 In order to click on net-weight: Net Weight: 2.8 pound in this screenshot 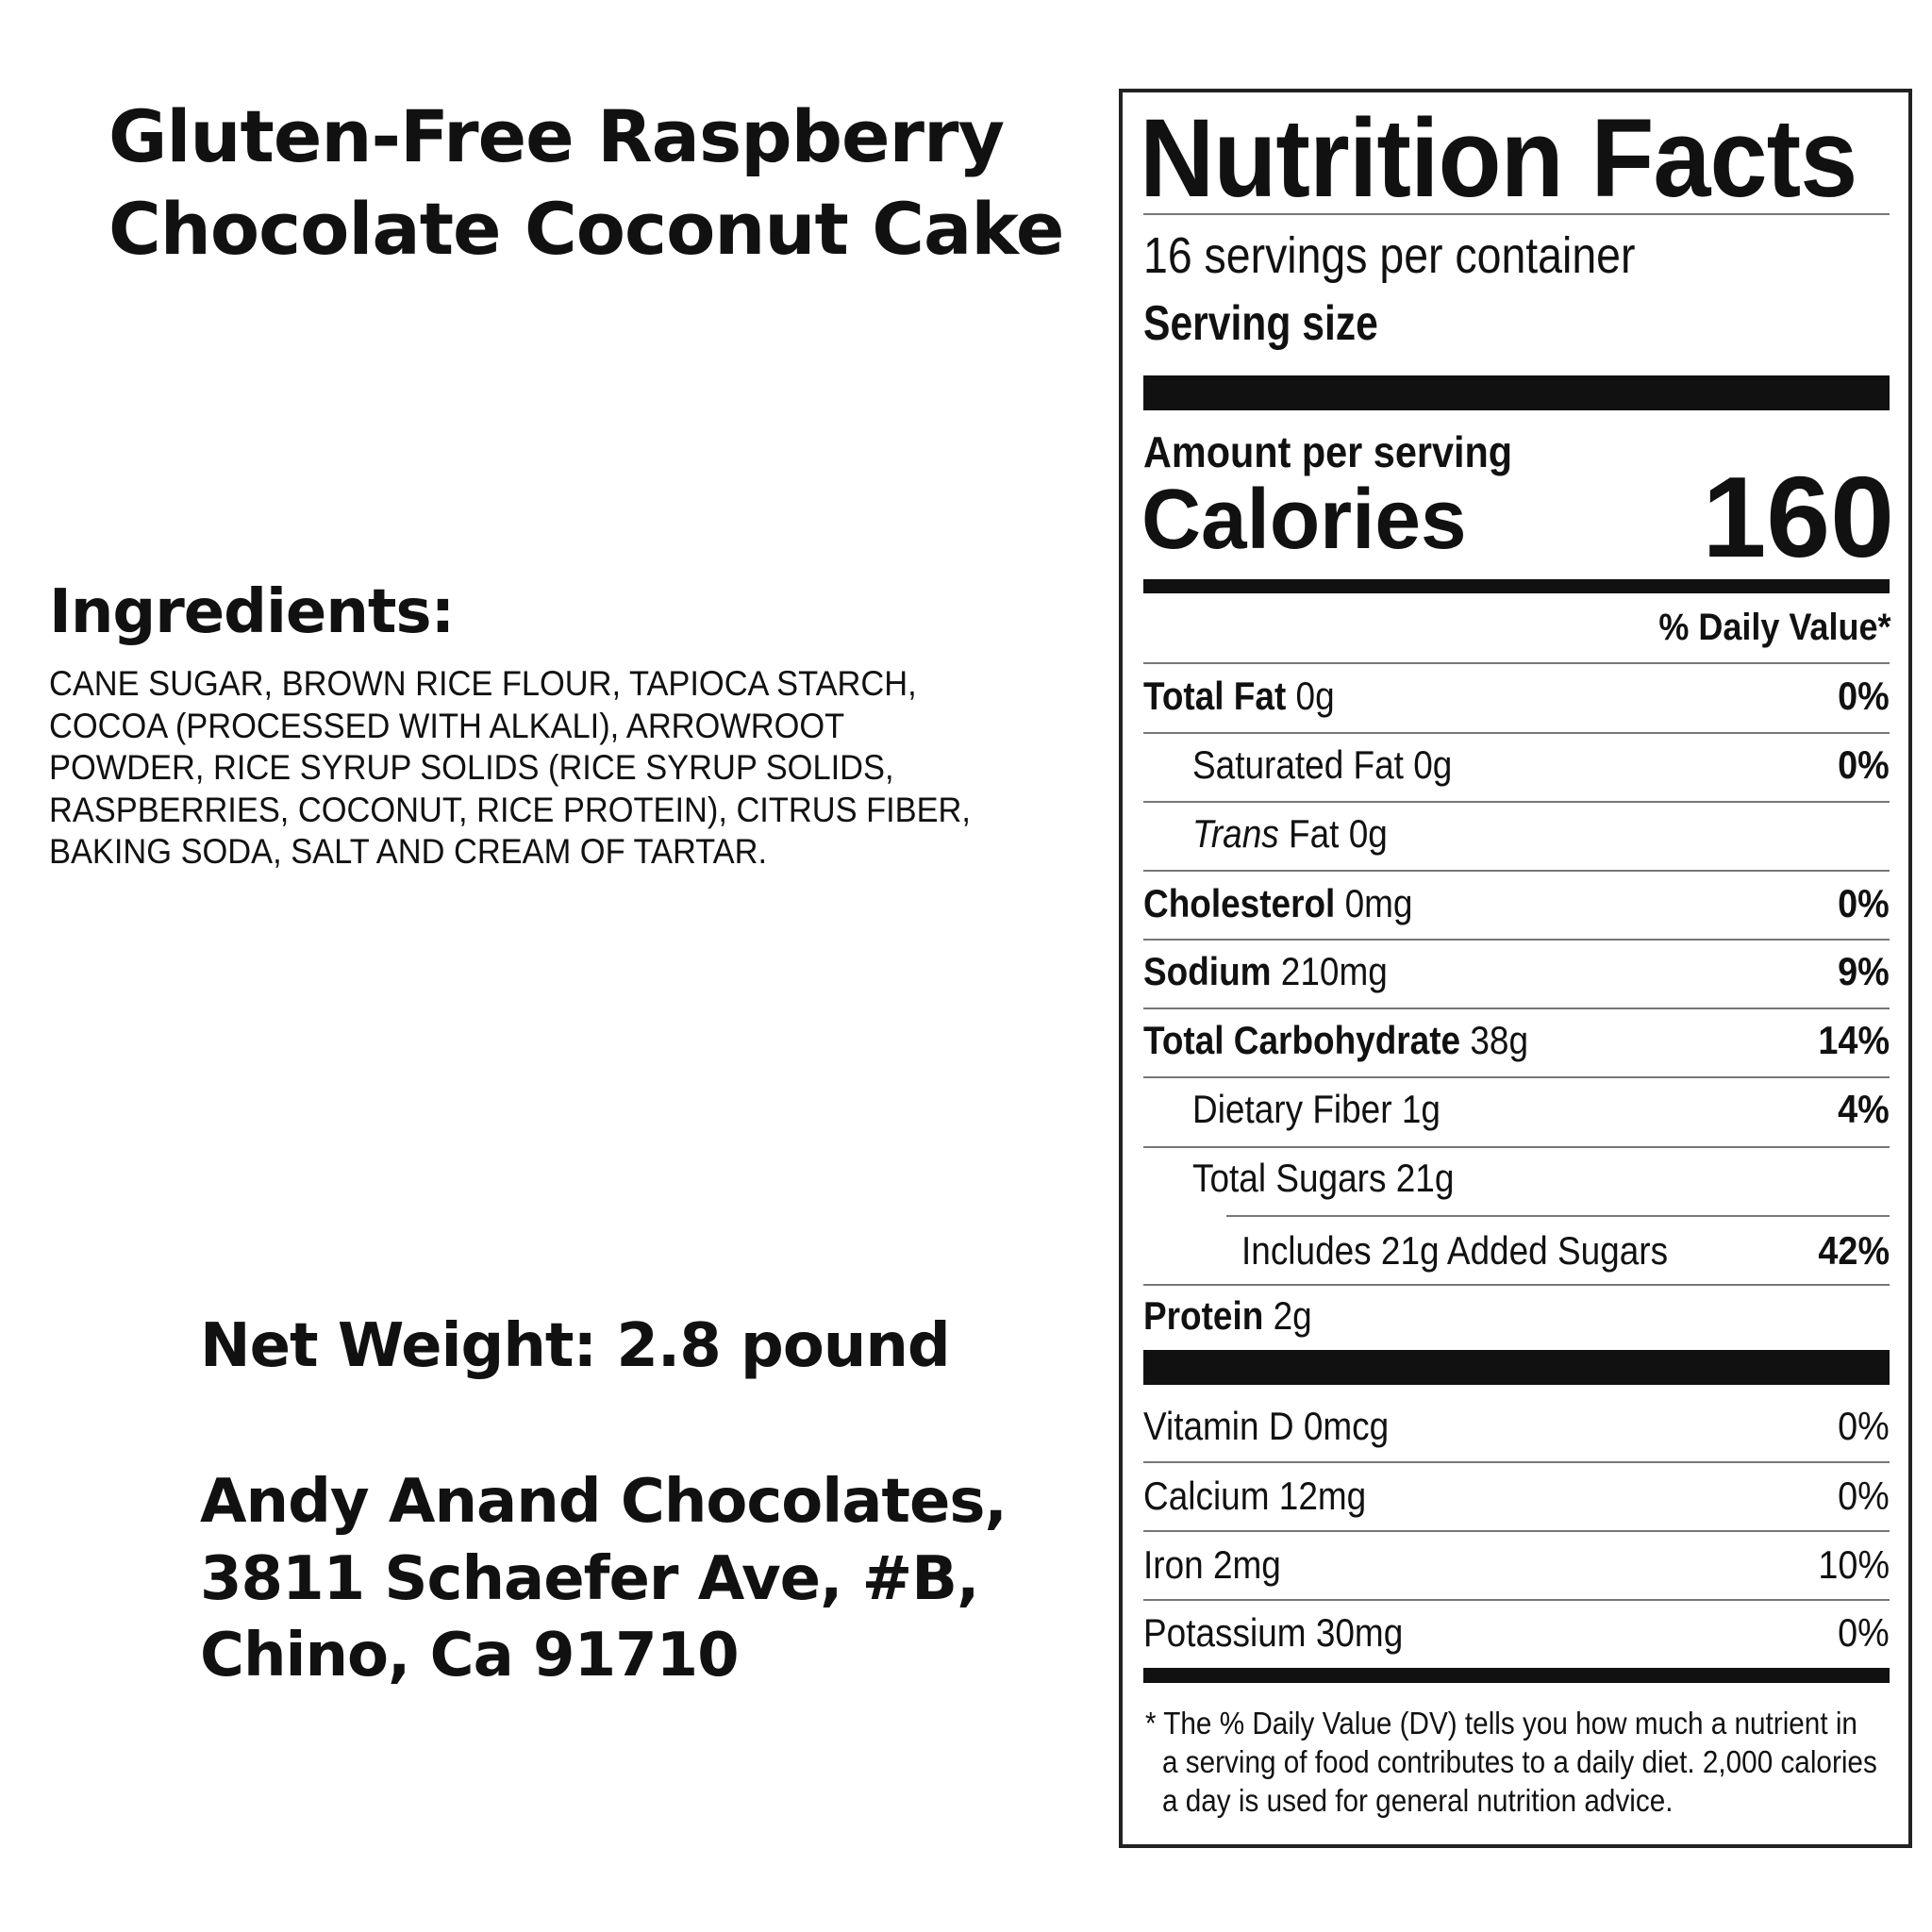, I will do `click(576, 1346)`.